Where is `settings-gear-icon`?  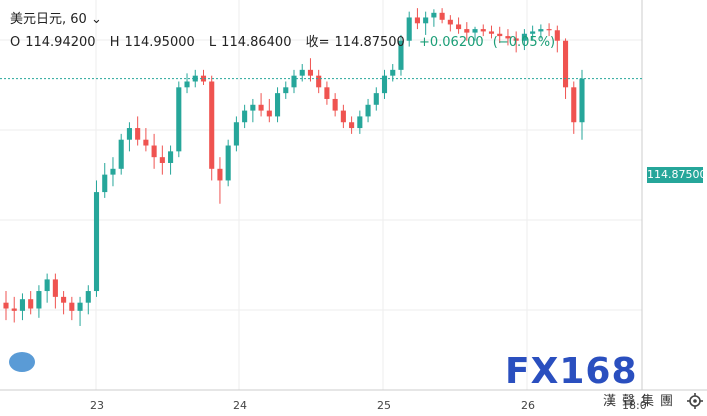 settings-gear-icon is located at coordinates (695, 401).